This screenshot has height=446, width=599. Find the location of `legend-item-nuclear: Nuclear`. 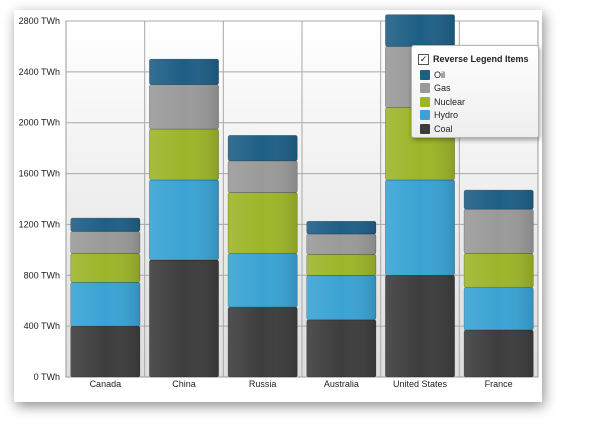

legend-item-nuclear: Nuclear is located at coordinates (479, 102).